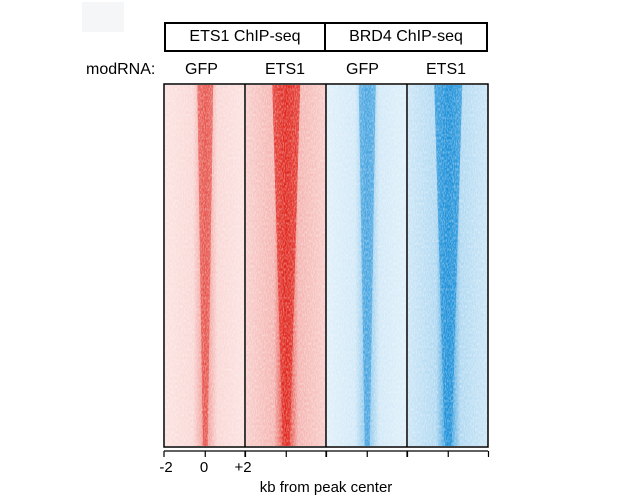 Image resolution: width=637 pixels, height=500 pixels. What do you see at coordinates (446, 69) in the screenshot?
I see `column-label-ets1-brd4chip: ETS1` at bounding box center [446, 69].